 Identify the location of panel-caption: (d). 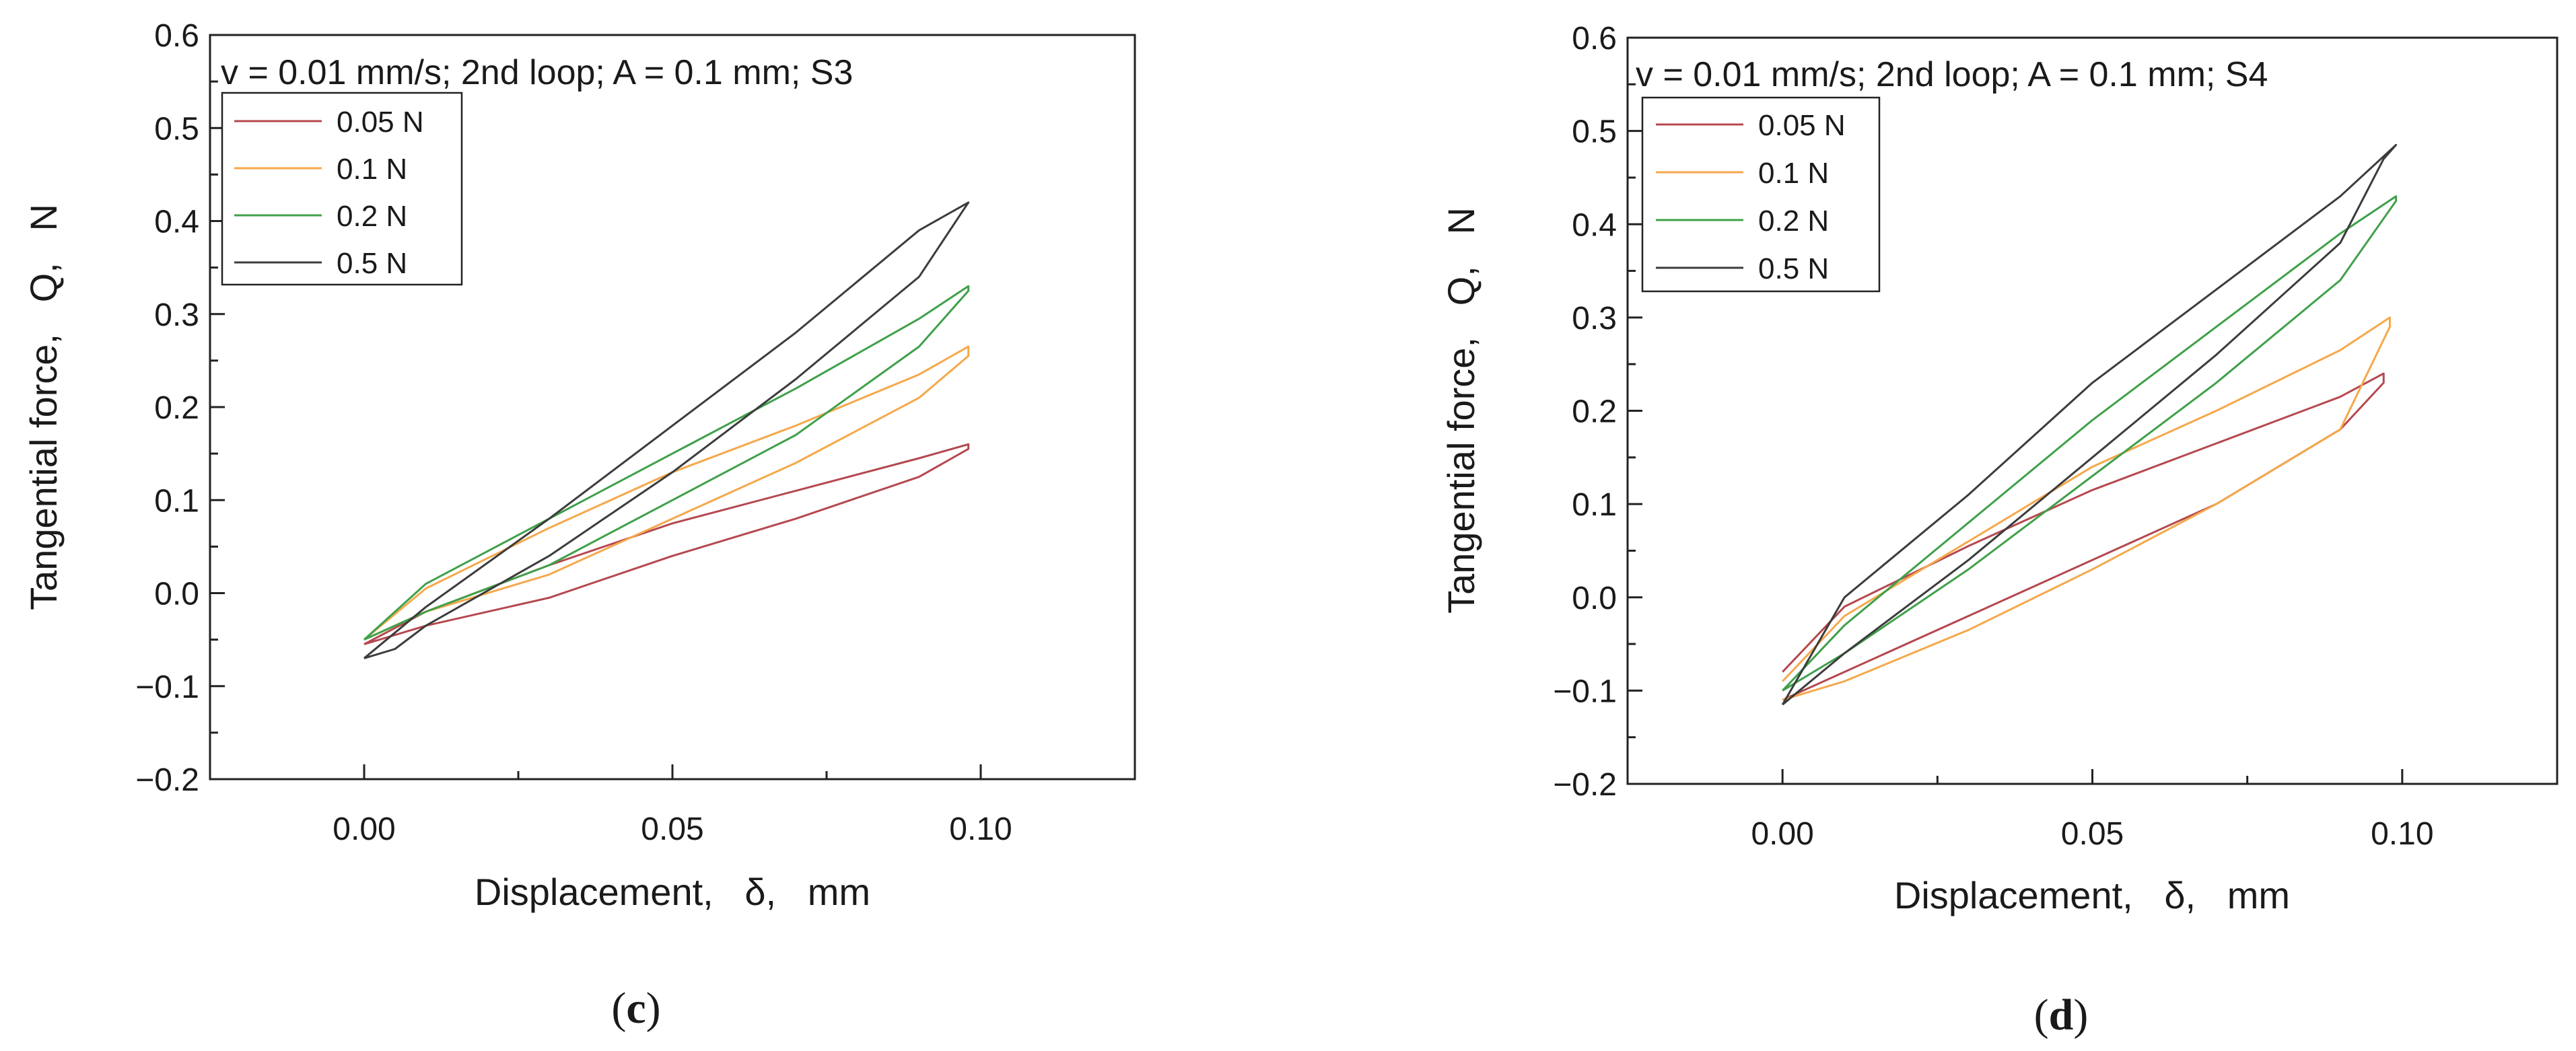
(2061, 1015).